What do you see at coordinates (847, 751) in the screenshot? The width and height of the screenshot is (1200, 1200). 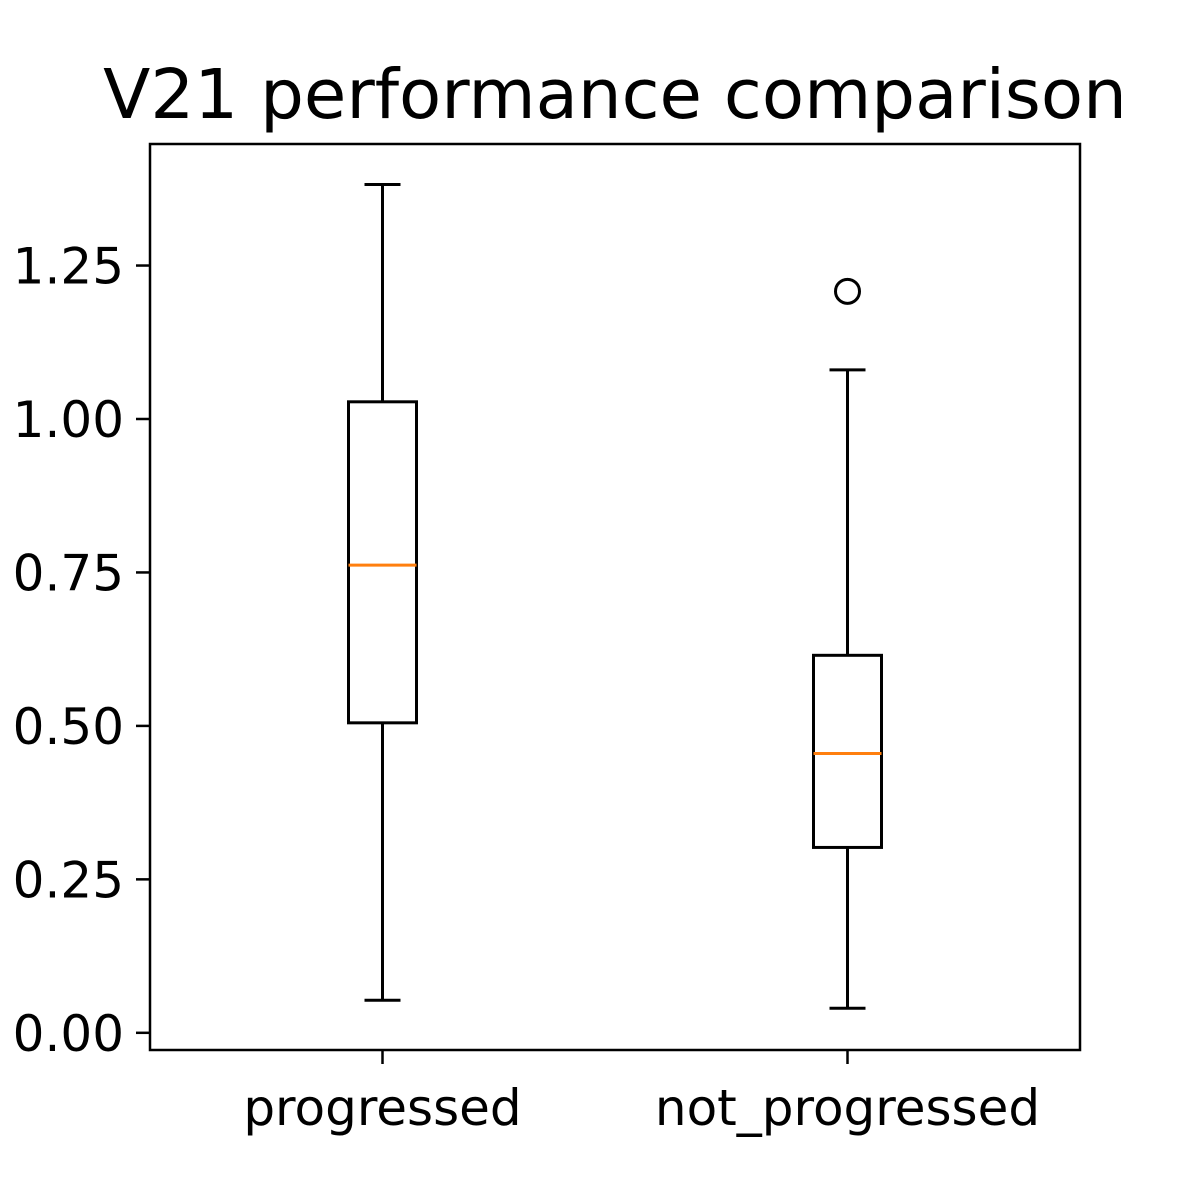 I see `box-not_progressed` at bounding box center [847, 751].